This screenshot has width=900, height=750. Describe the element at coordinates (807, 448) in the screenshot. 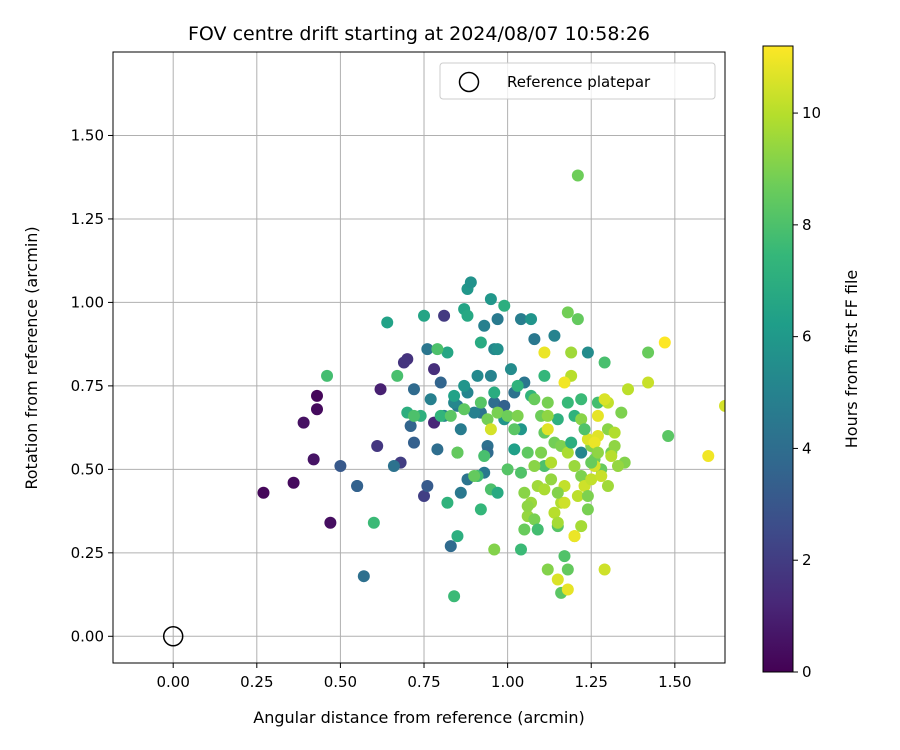

I see `colorbar-tick-label: 4` at that location.